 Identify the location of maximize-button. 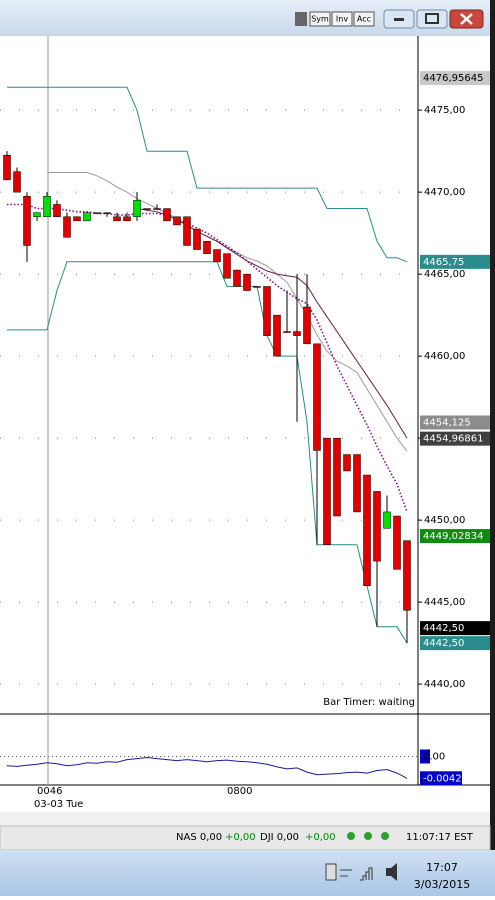
(432, 19).